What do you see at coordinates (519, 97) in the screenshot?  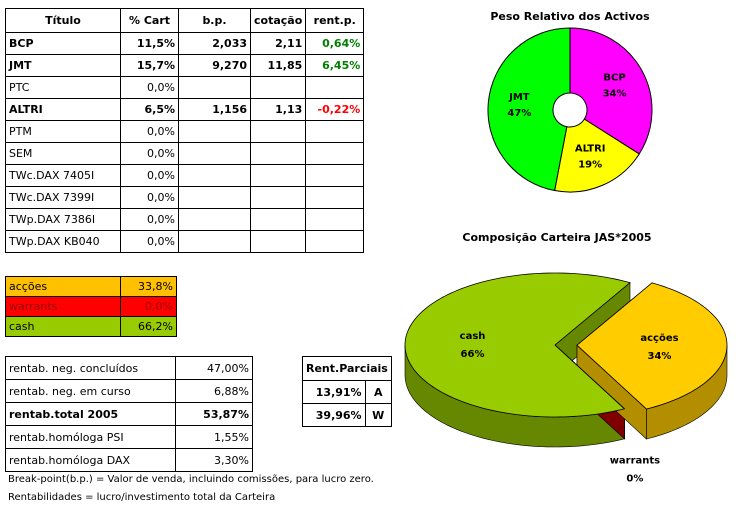 I see `slice-label: JMT` at bounding box center [519, 97].